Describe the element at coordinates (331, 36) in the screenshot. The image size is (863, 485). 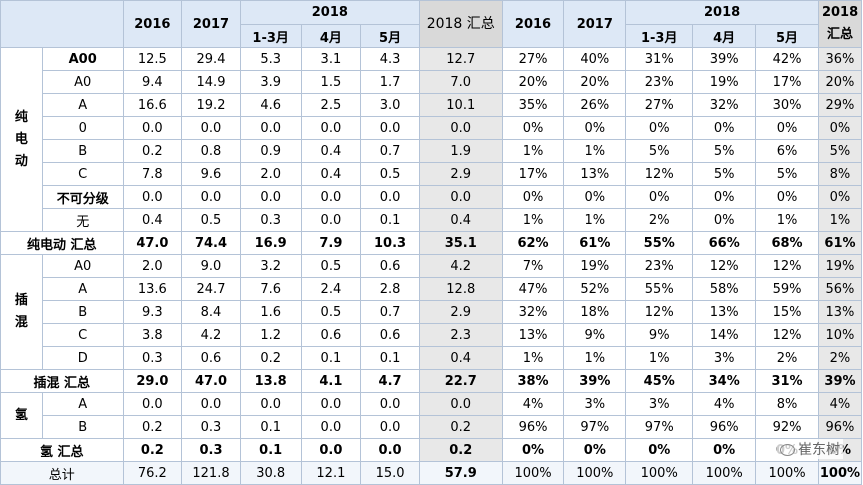
I see `header-apr: 4月` at that location.